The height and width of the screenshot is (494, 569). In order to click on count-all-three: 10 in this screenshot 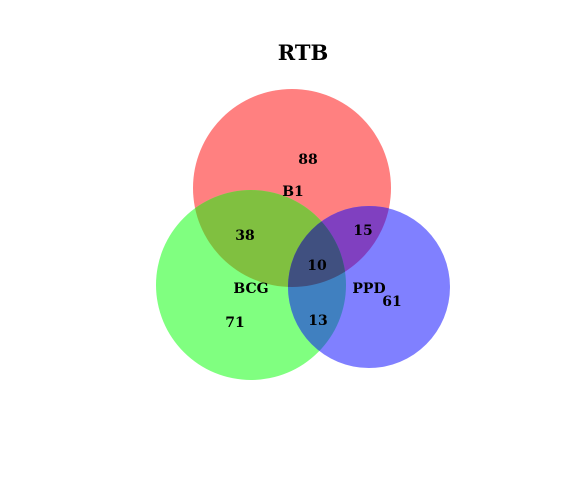, I will do `click(317, 266)`.